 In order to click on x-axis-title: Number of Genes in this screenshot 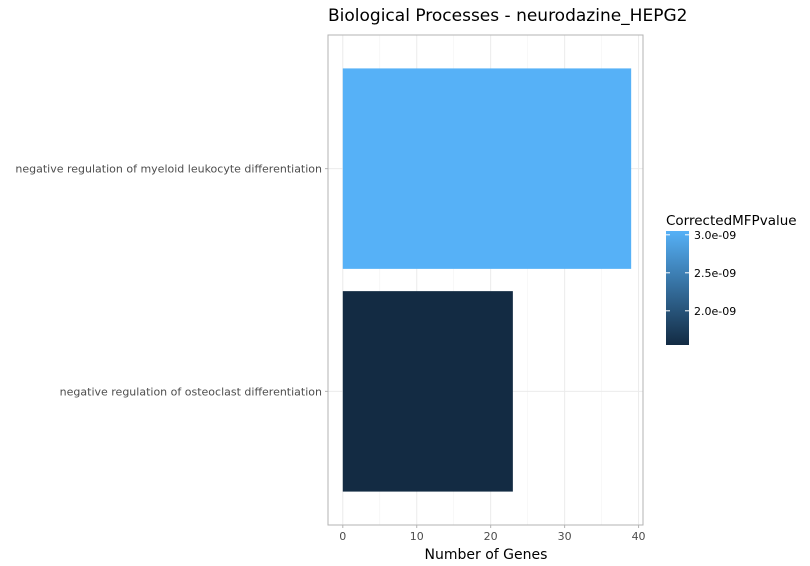, I will do `click(486, 555)`.